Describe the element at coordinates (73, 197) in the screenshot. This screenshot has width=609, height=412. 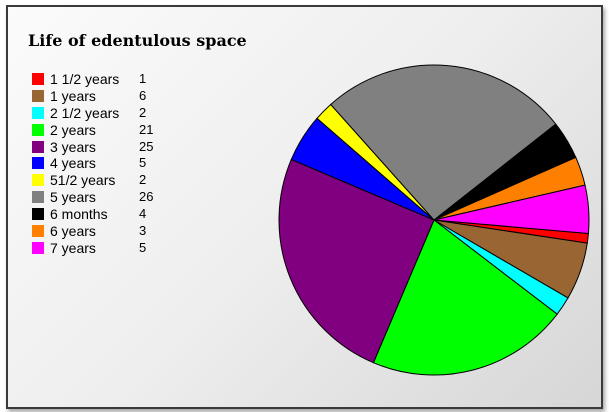
I see `legend-label: 5 years` at that location.